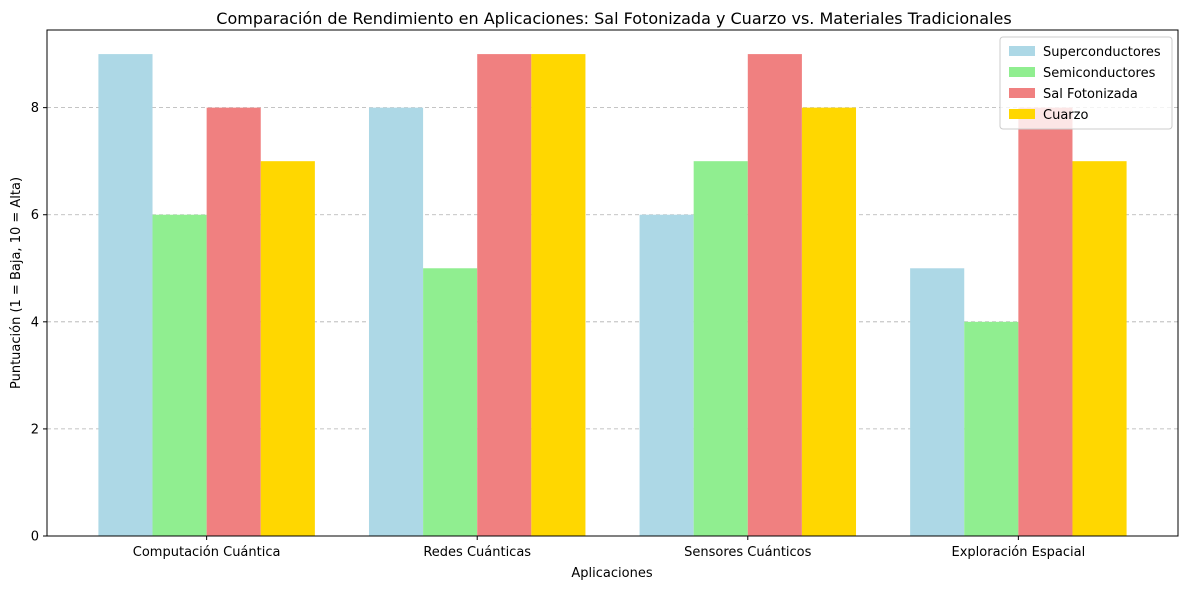  What do you see at coordinates (16, 283) in the screenshot?
I see `y-axis-label: Puntuación (1 = Baja, 10 = Alta)` at bounding box center [16, 283].